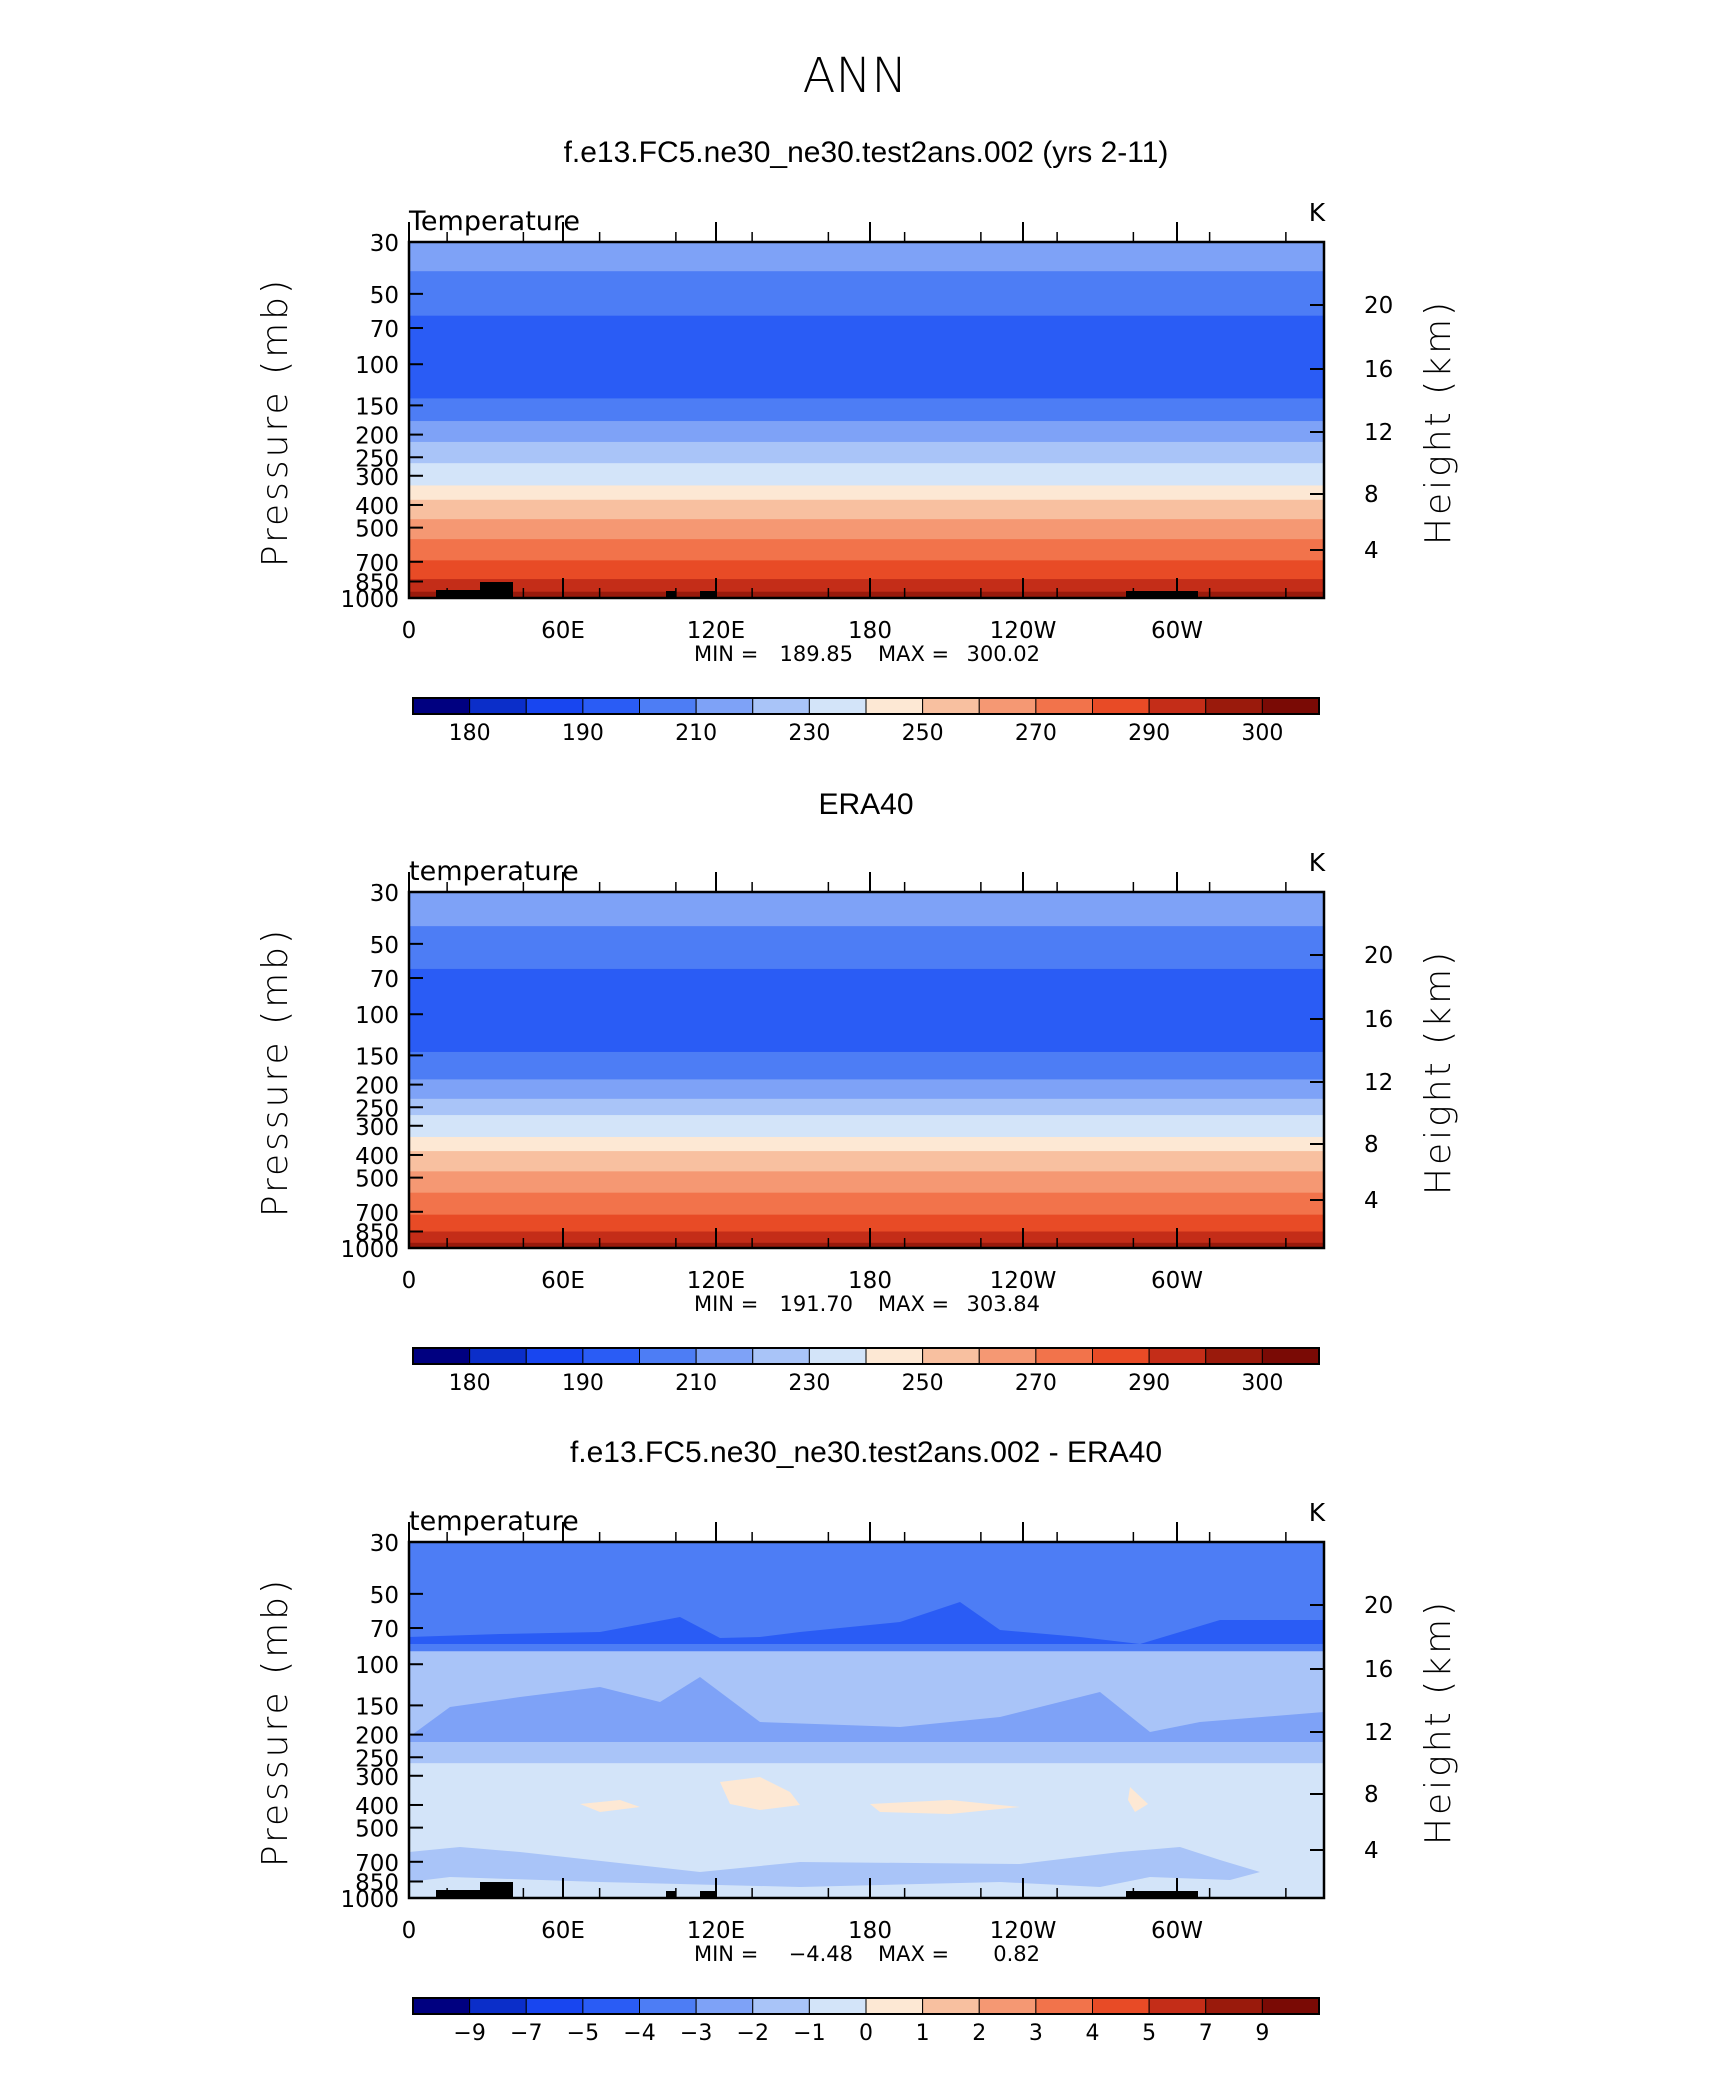 The height and width of the screenshot is (2074, 1710). What do you see at coordinates (816, 654) in the screenshot?
I see `min-value: 189.85` at bounding box center [816, 654].